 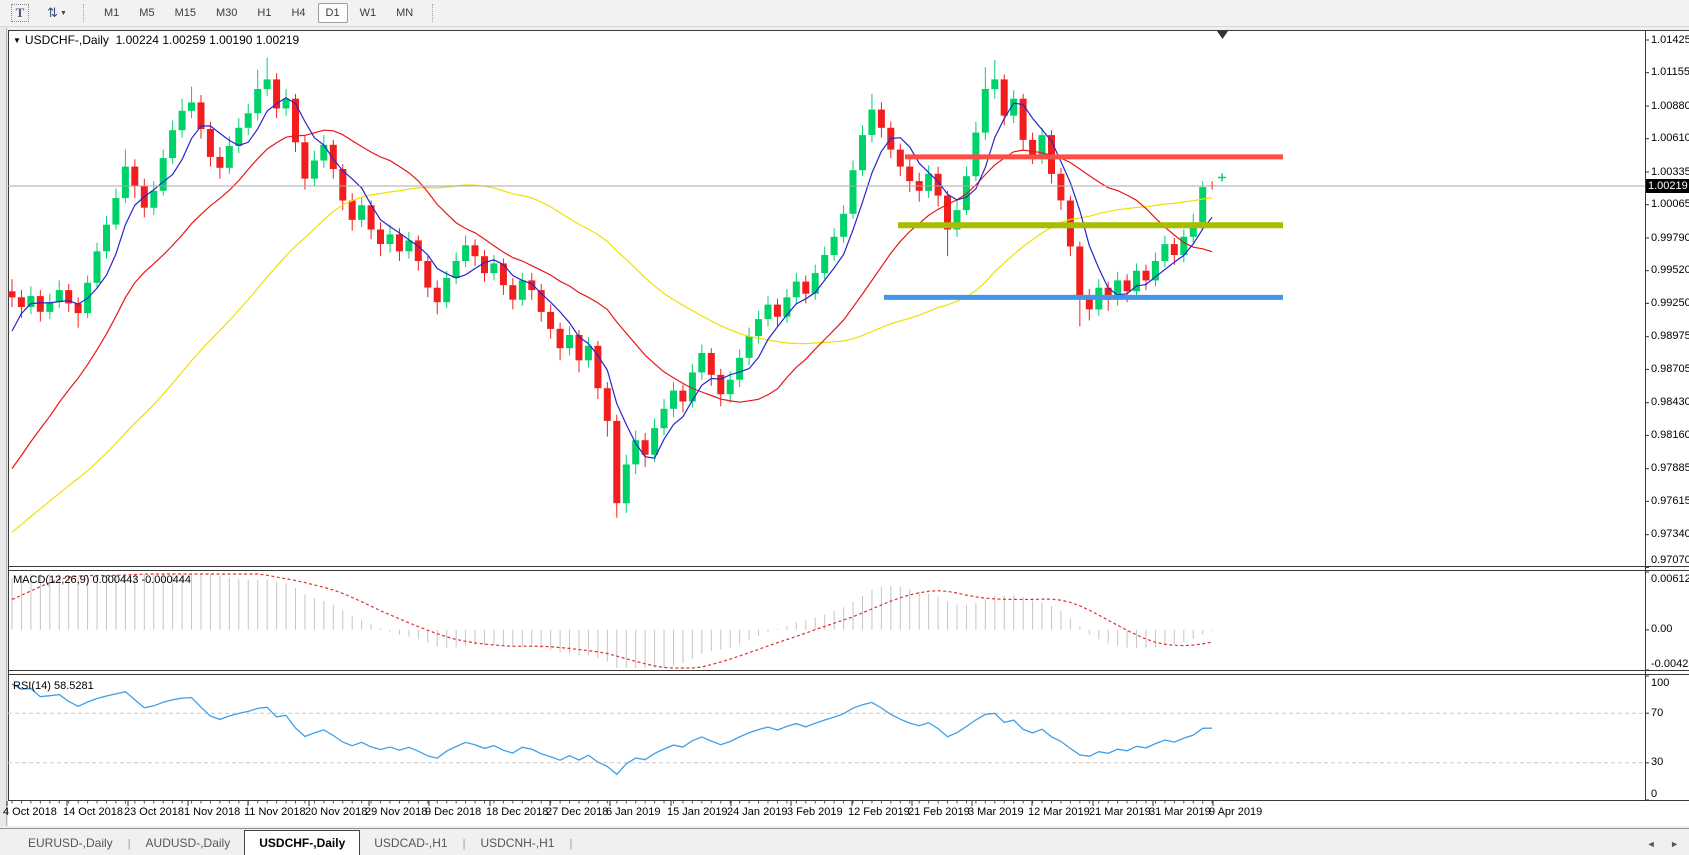 What do you see at coordinates (85, 13) in the screenshot?
I see `toolbar-grip` at bounding box center [85, 13].